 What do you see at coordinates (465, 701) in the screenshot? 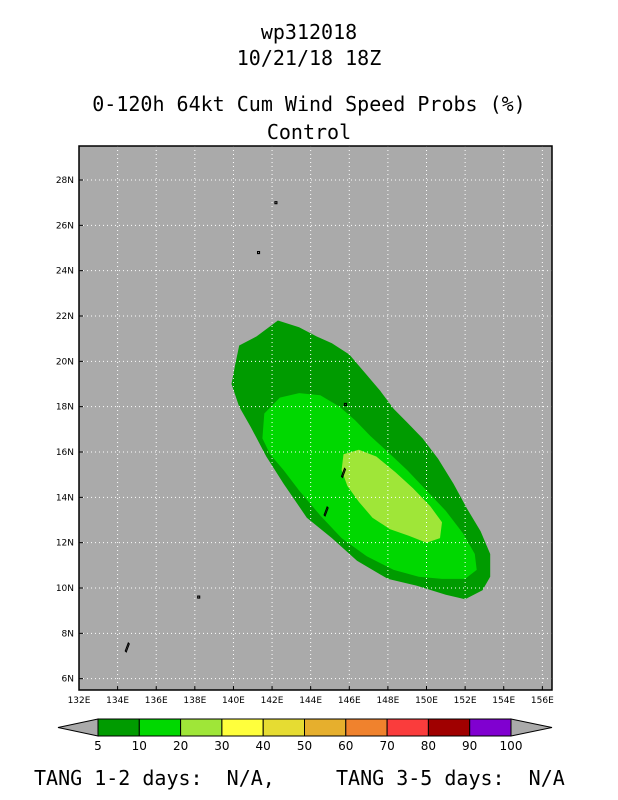
I see `x-tick-label: 152E` at bounding box center [465, 701].